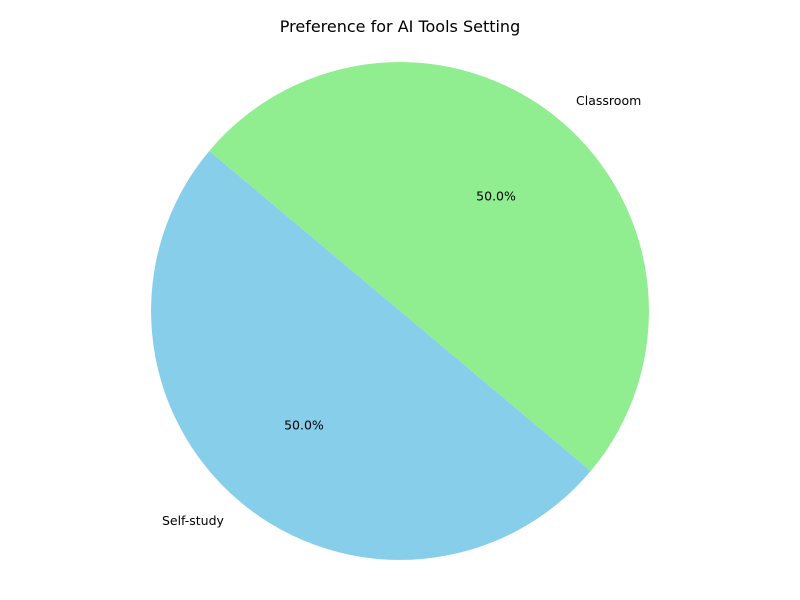  I want to click on chart-title: Preference for AI Tools Setting, so click(400, 26).